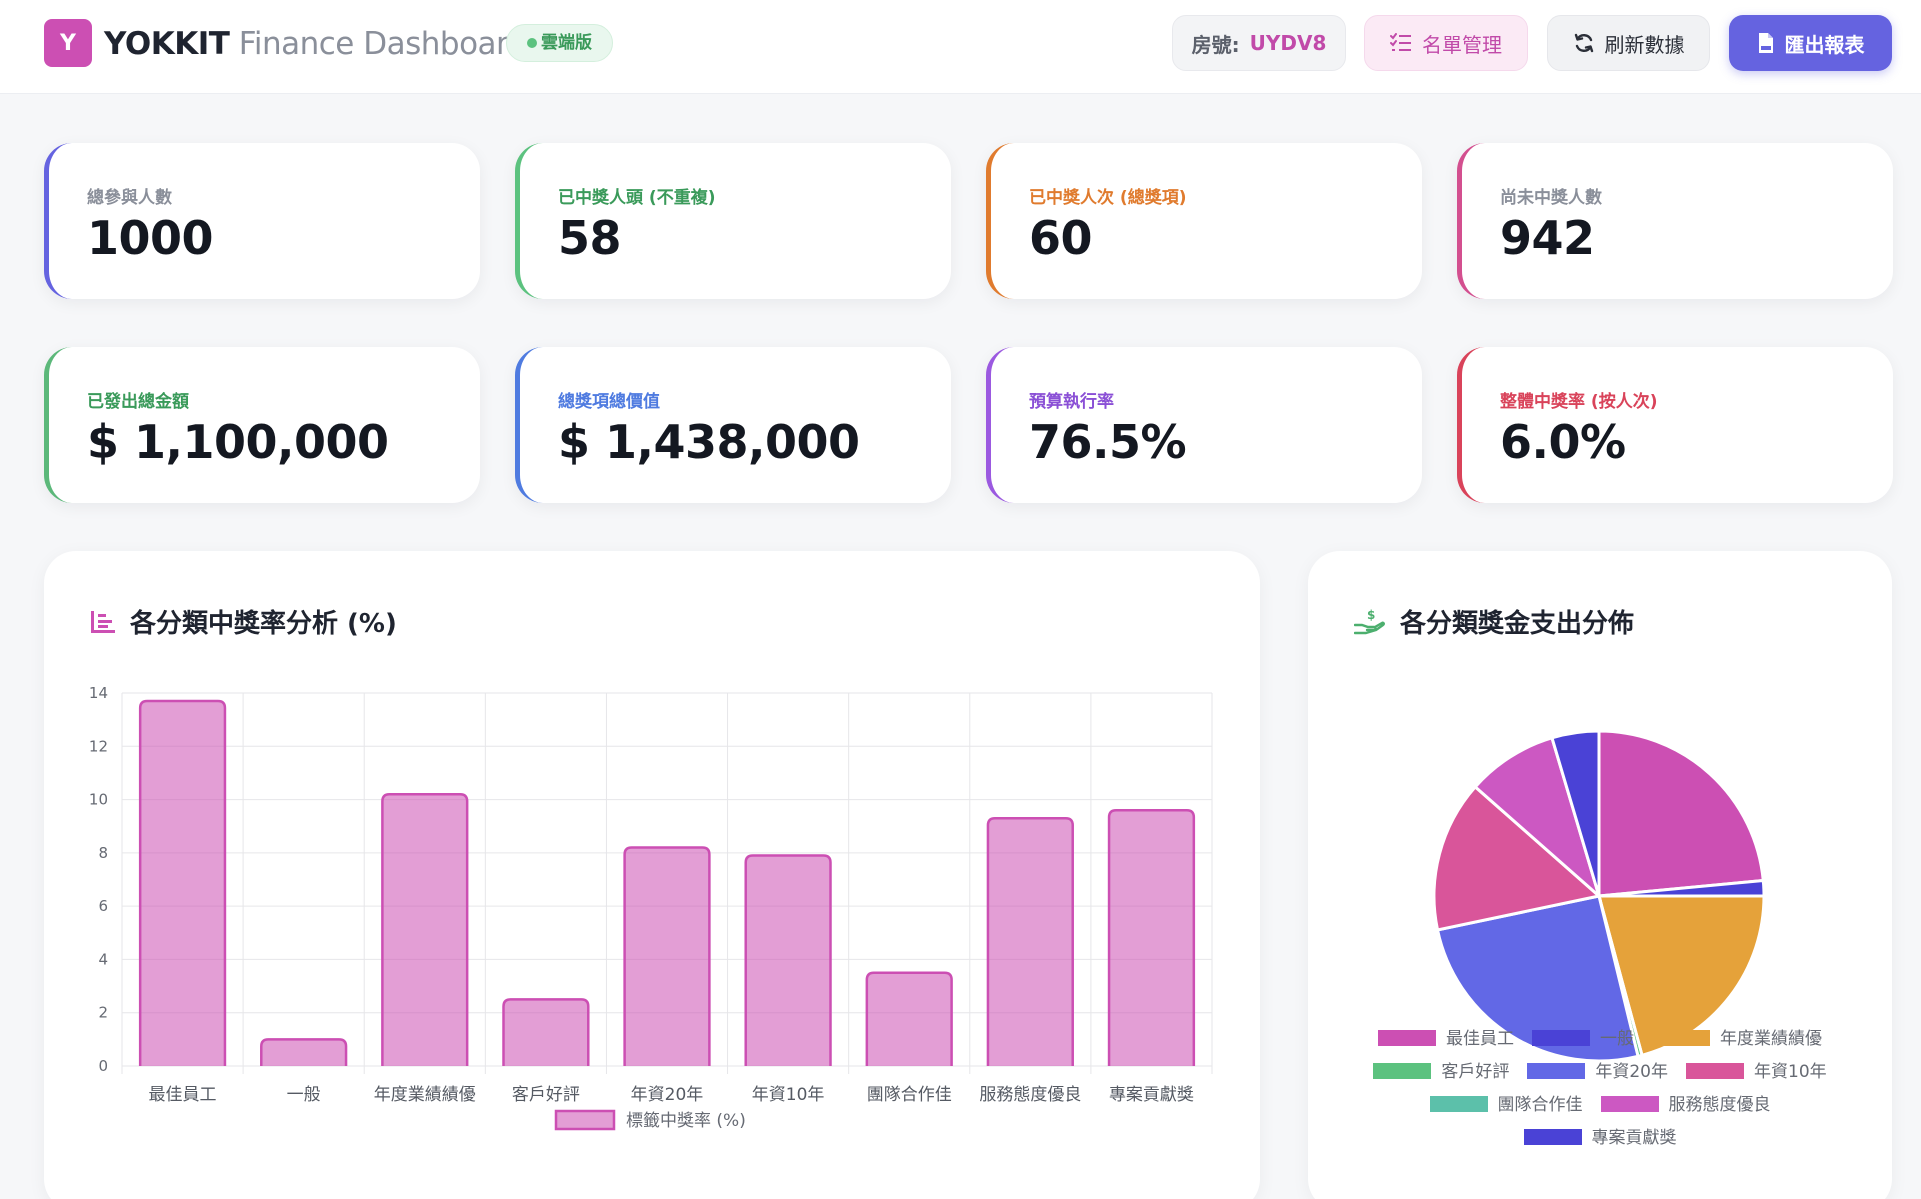  What do you see at coordinates (532, 43) in the screenshot?
I see `status-dot-icon` at bounding box center [532, 43].